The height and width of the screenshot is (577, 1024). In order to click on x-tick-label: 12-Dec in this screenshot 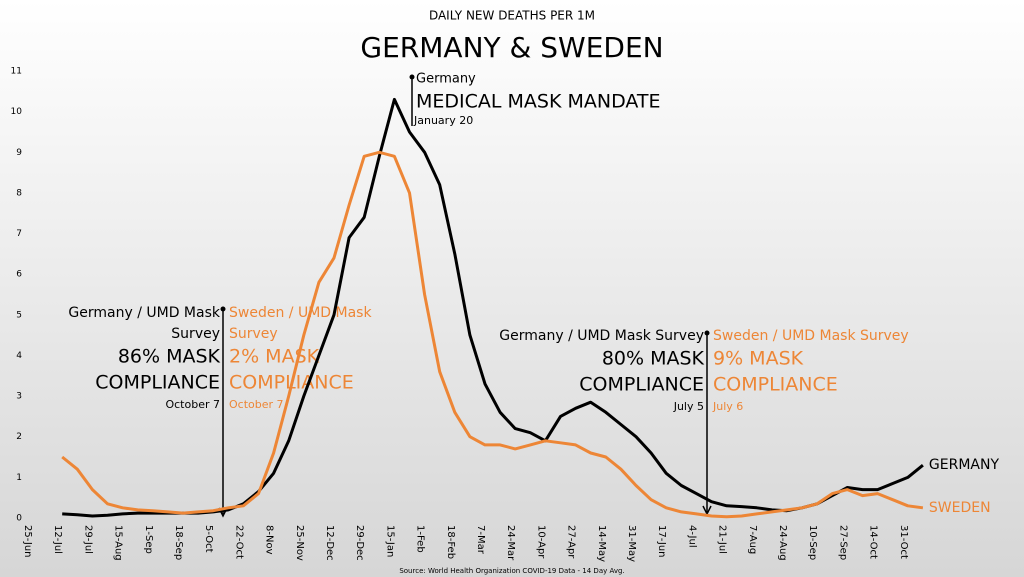, I will do `click(329, 543)`.